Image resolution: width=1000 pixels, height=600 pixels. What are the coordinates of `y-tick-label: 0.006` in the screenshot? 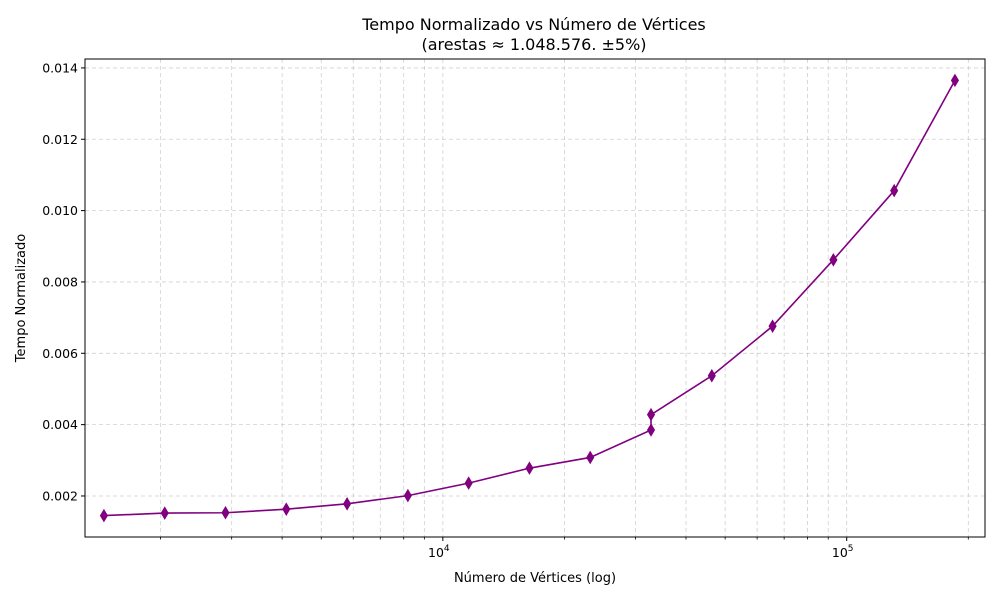 It's located at (60, 353).